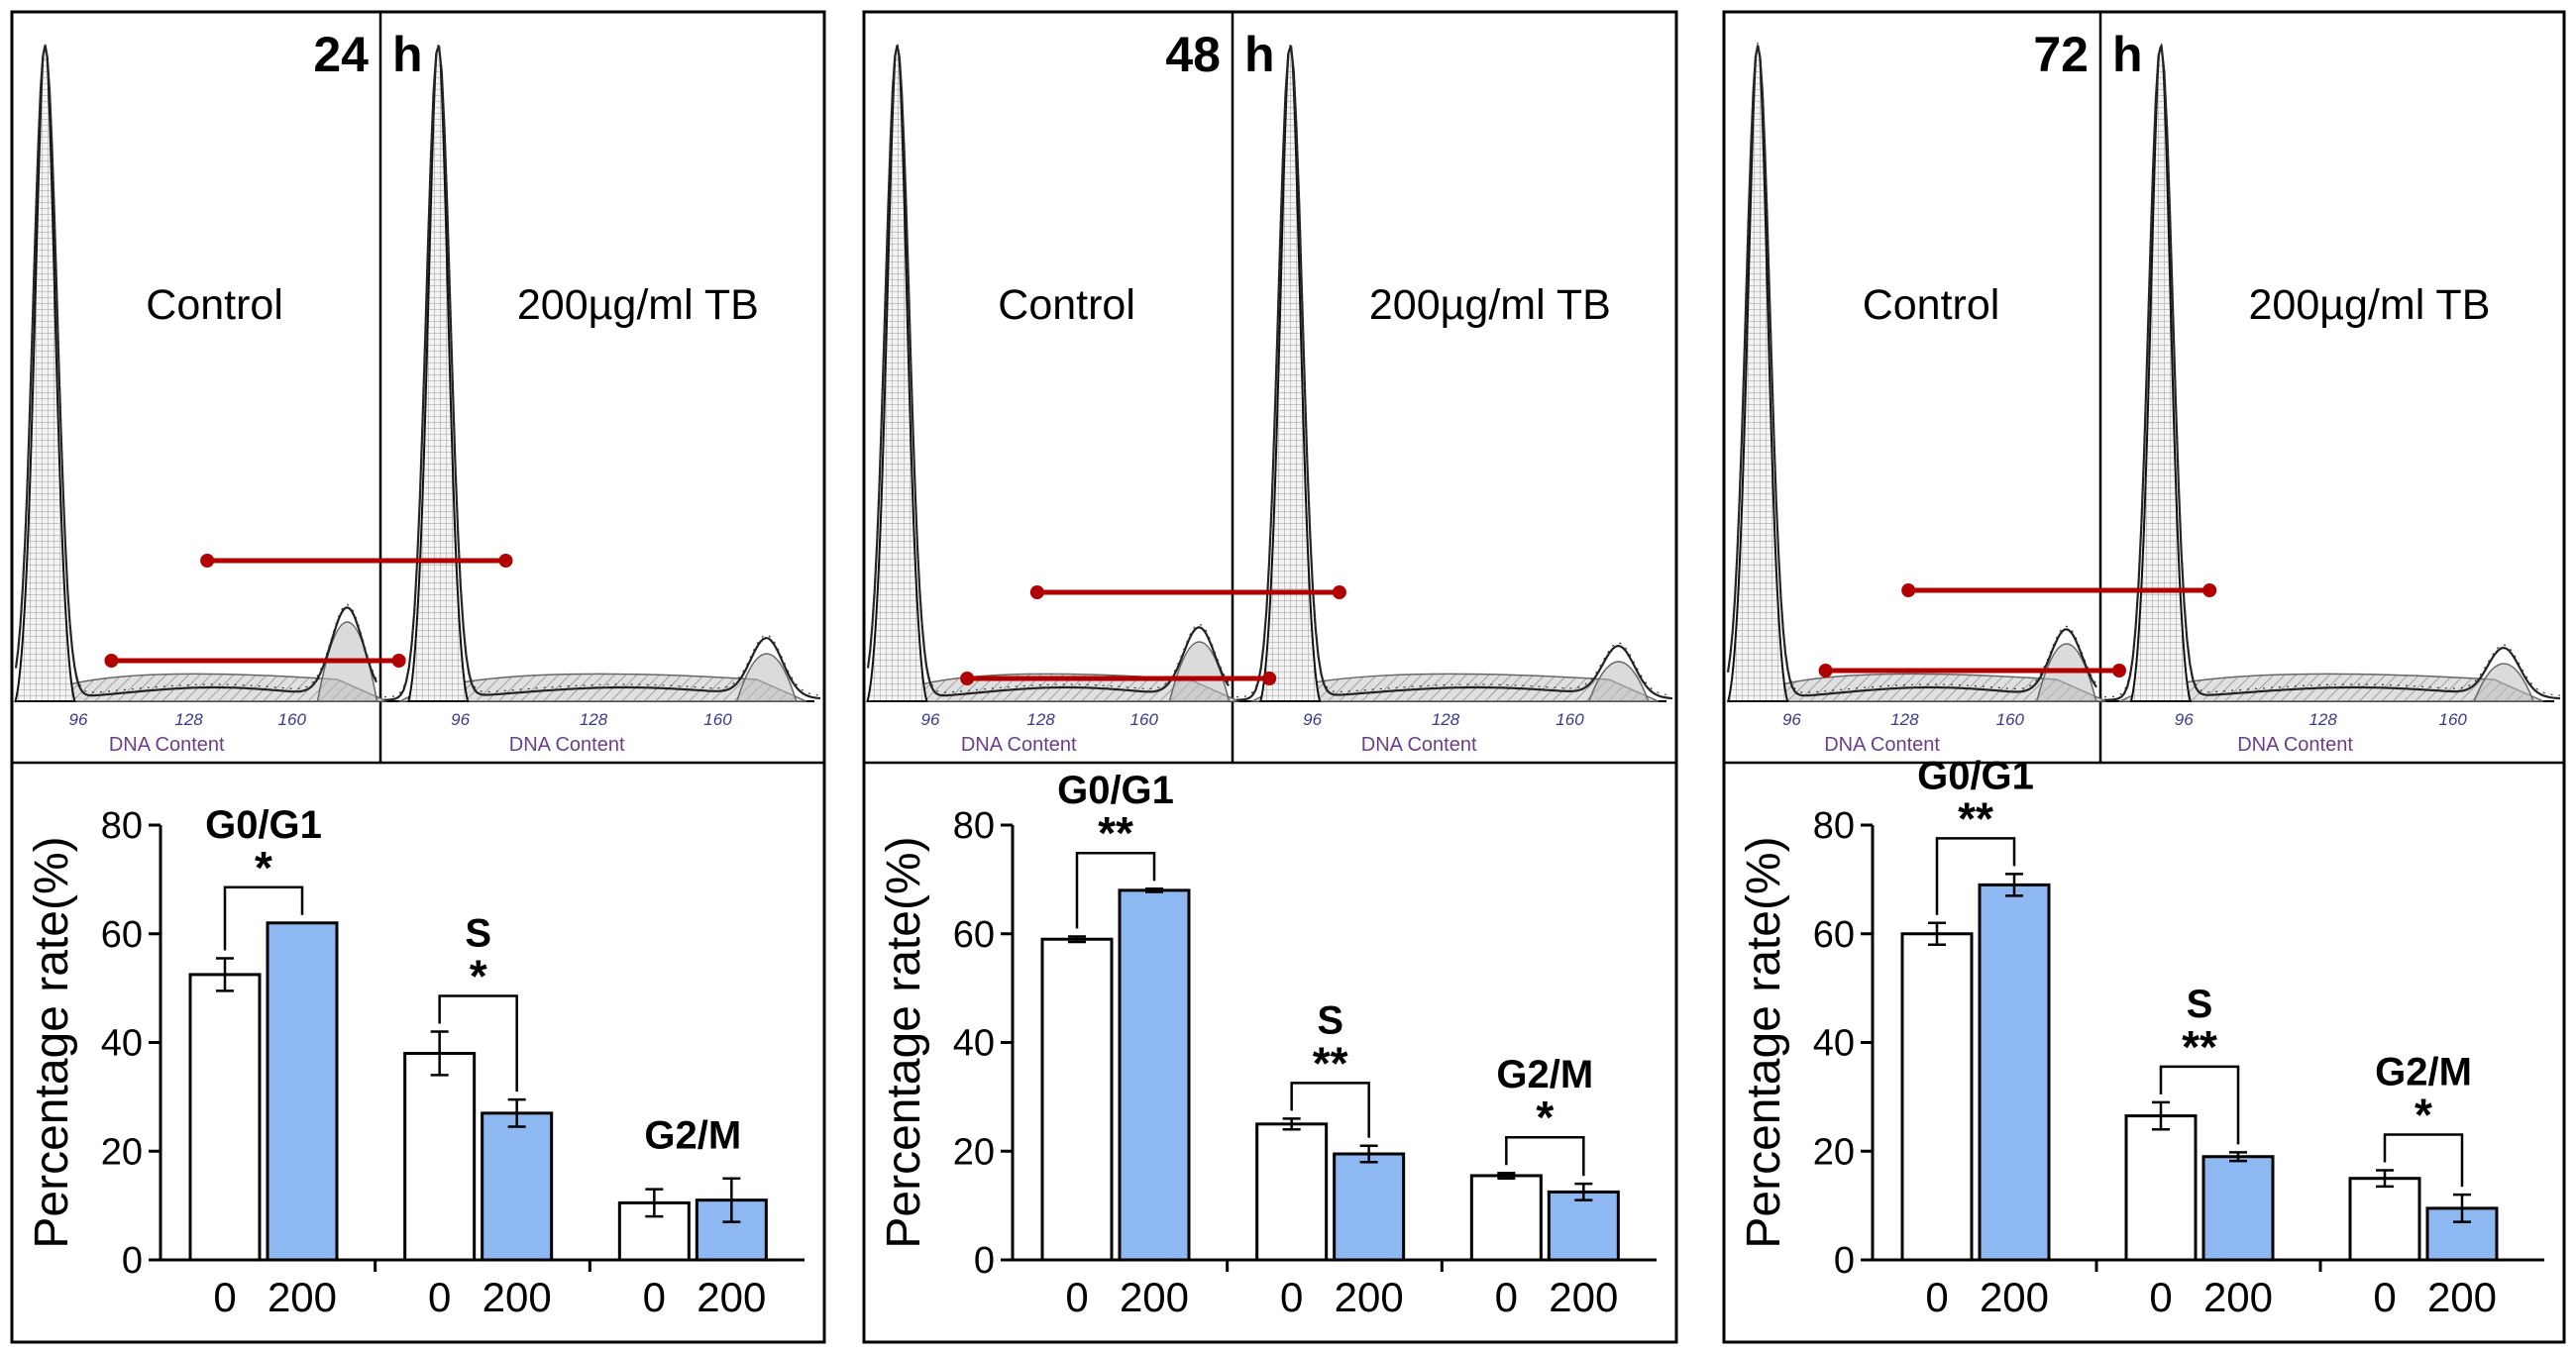 The height and width of the screenshot is (1354, 2576). What do you see at coordinates (766, 677) in the screenshot?
I see `hist-g2-peak-0-right` at bounding box center [766, 677].